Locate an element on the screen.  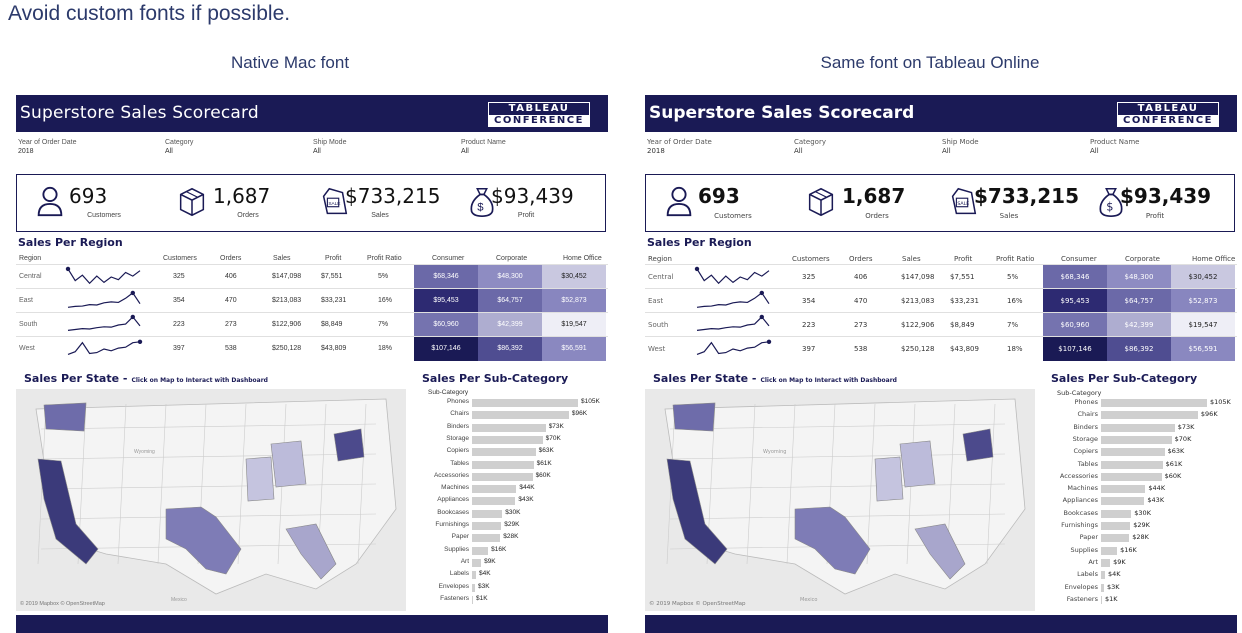
segment-home-office: $52,873 is located at coordinates (574, 301).